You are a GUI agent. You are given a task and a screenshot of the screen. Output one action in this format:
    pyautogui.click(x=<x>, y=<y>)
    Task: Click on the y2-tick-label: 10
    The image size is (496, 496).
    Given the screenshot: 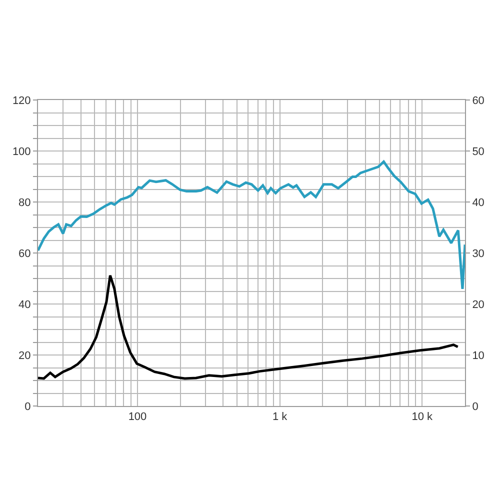 What is the action you would take?
    pyautogui.click(x=478, y=356)
    